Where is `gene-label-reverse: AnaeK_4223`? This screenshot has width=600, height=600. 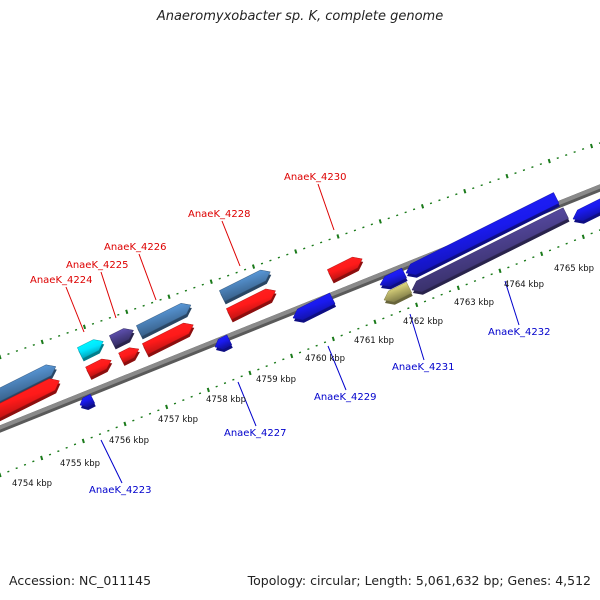
gene-label-reverse: AnaeK_4223 is located at coordinates (120, 490).